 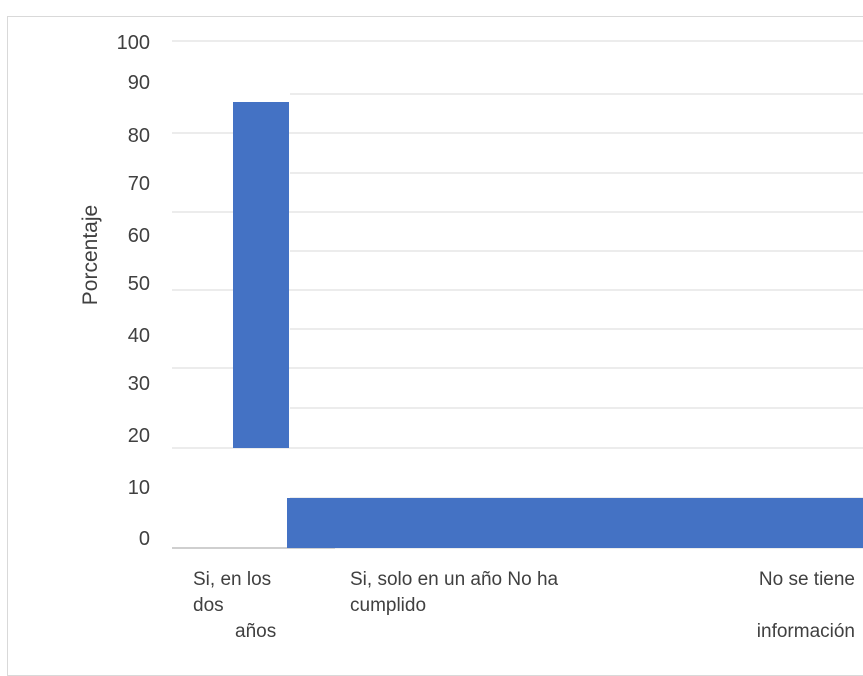 I want to click on bar-low-categories, so click(x=575, y=523).